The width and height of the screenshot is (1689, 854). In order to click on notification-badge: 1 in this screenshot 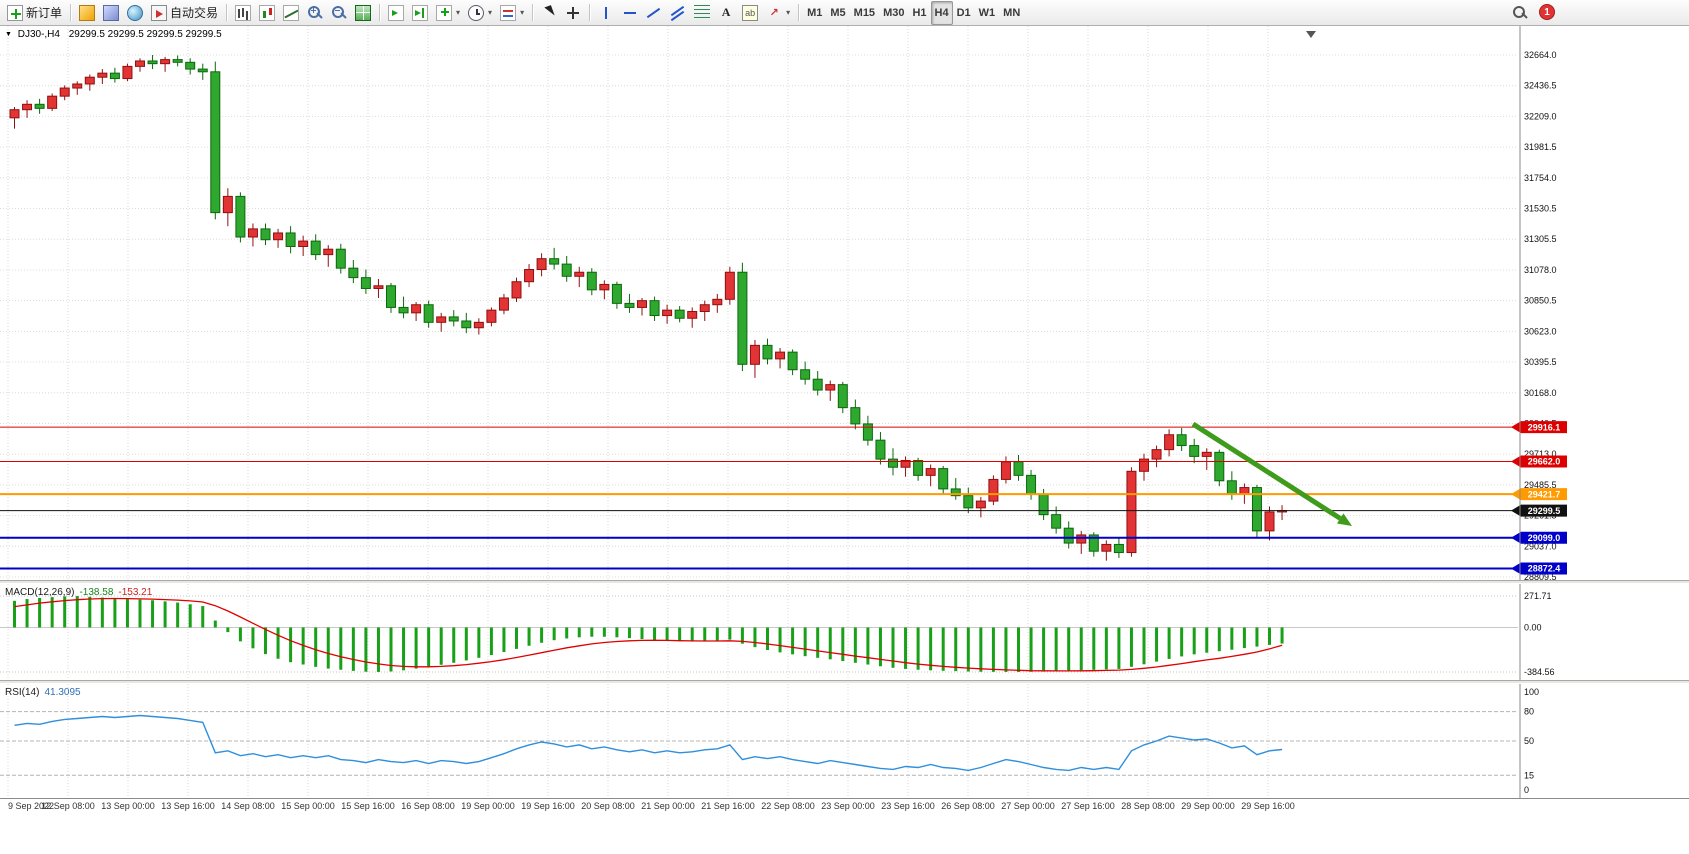, I will do `click(1547, 12)`.